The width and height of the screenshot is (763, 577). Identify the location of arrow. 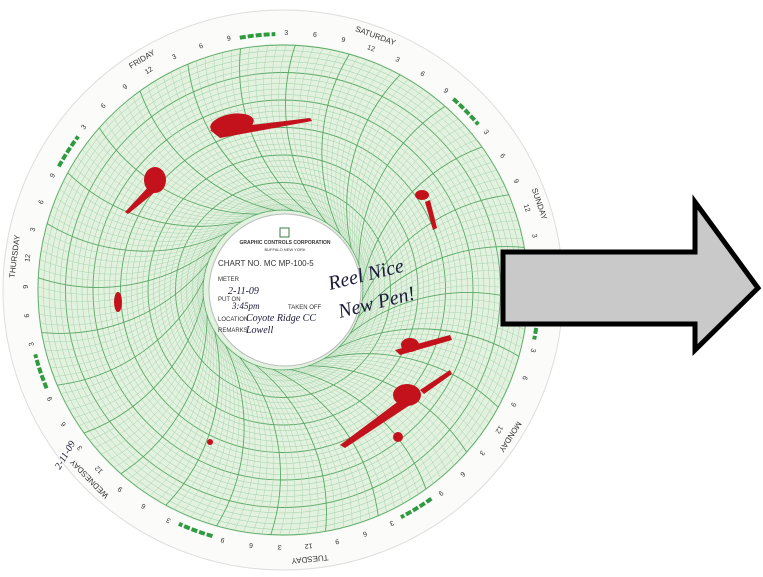
(631, 275).